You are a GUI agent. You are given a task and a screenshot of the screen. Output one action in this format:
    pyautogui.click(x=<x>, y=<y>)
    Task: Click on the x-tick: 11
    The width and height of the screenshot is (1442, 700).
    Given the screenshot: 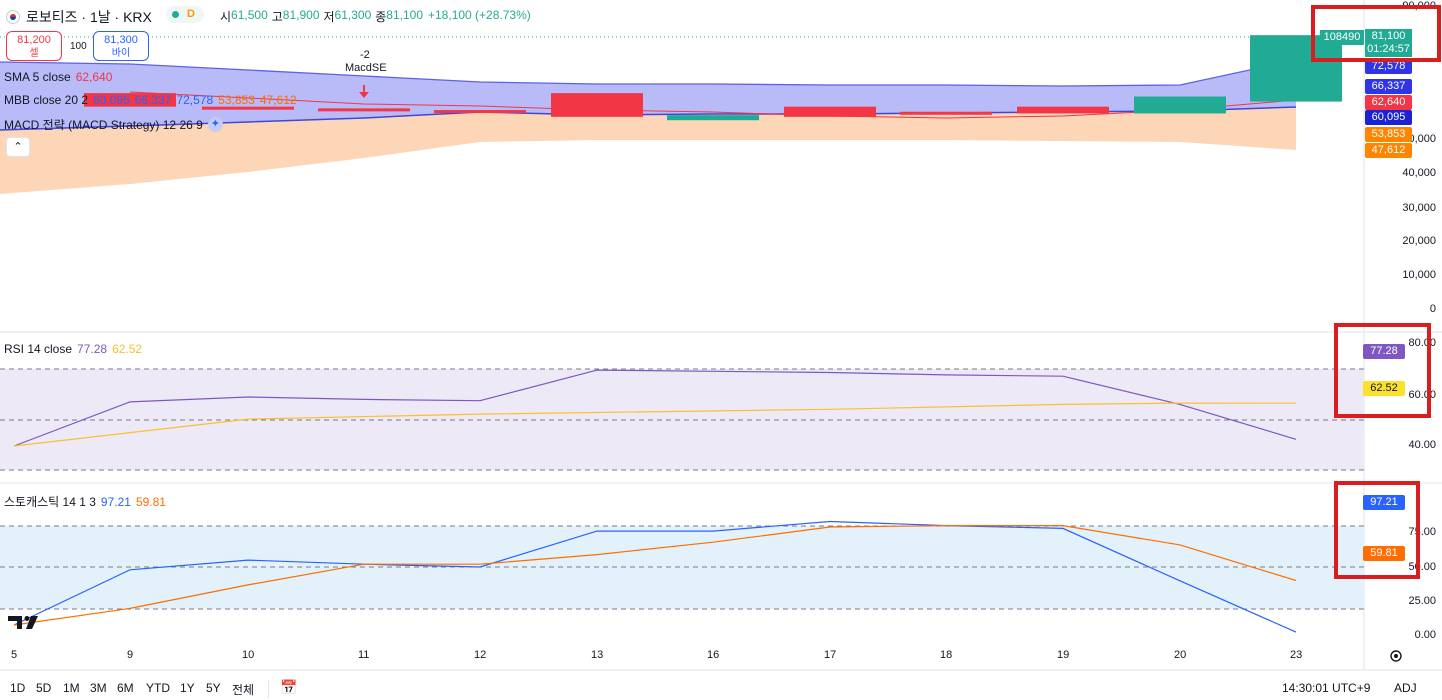 What is the action you would take?
    pyautogui.click(x=364, y=655)
    